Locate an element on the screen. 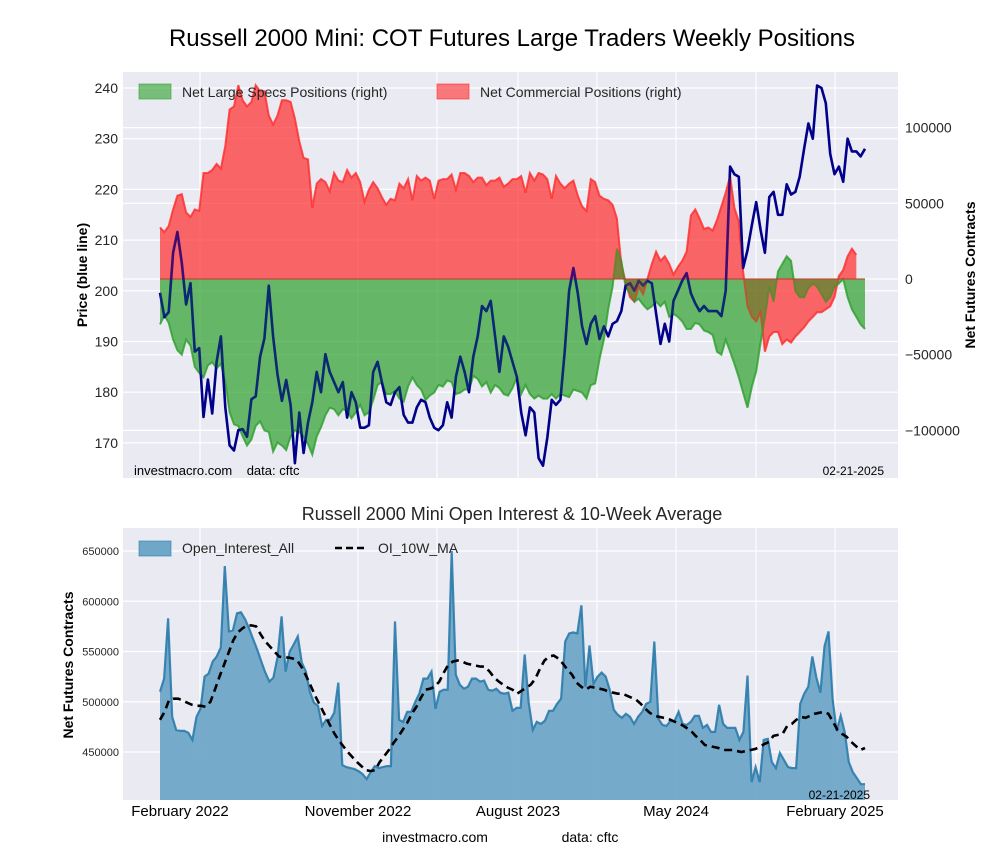 This screenshot has height=860, width=1000. lower-date-label: 02-21-2025 is located at coordinates (840, 795).